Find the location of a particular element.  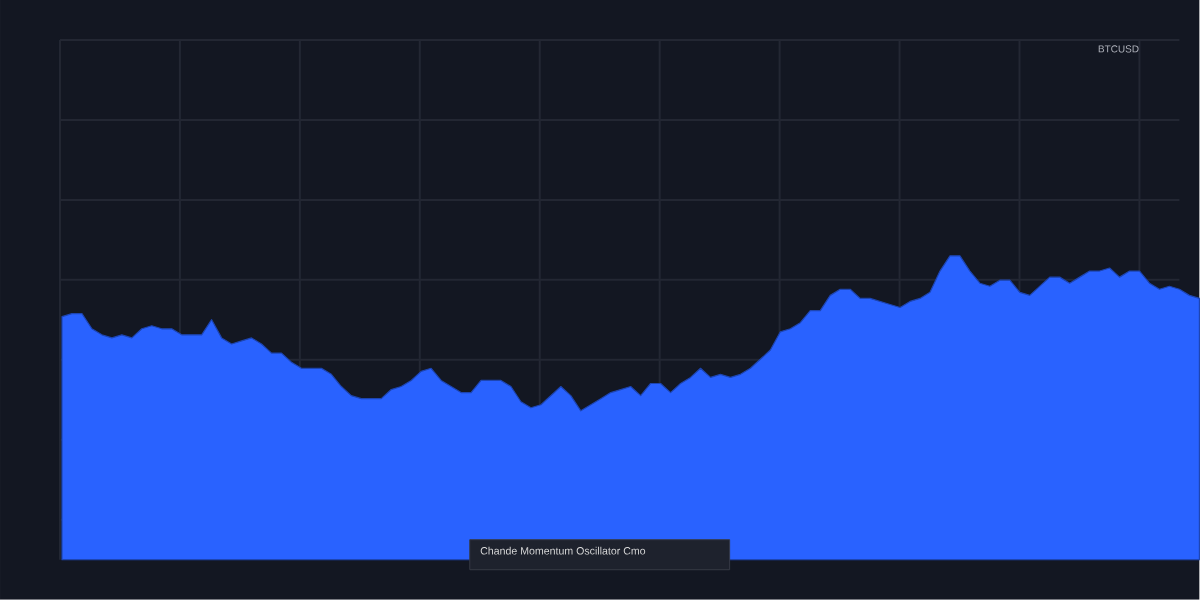

annotation: Chande Momentum Oscillator Cmo is located at coordinates (563, 550).